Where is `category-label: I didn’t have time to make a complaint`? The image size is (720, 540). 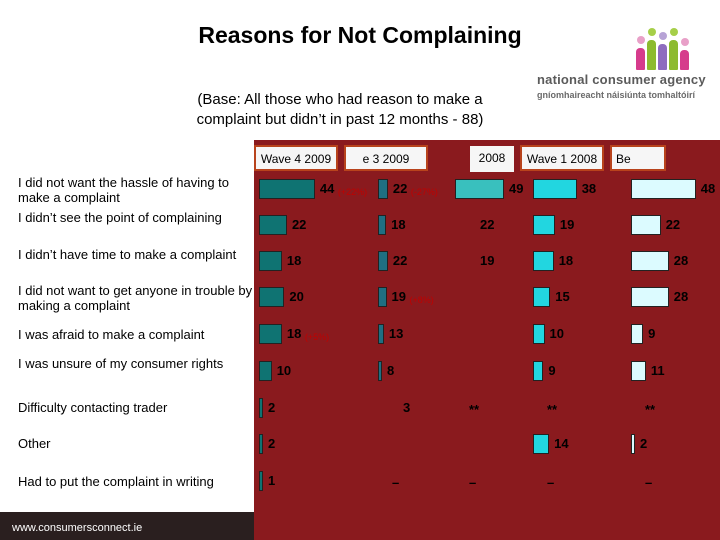 category-label: I didn’t have time to make a complaint is located at coordinates (127, 254).